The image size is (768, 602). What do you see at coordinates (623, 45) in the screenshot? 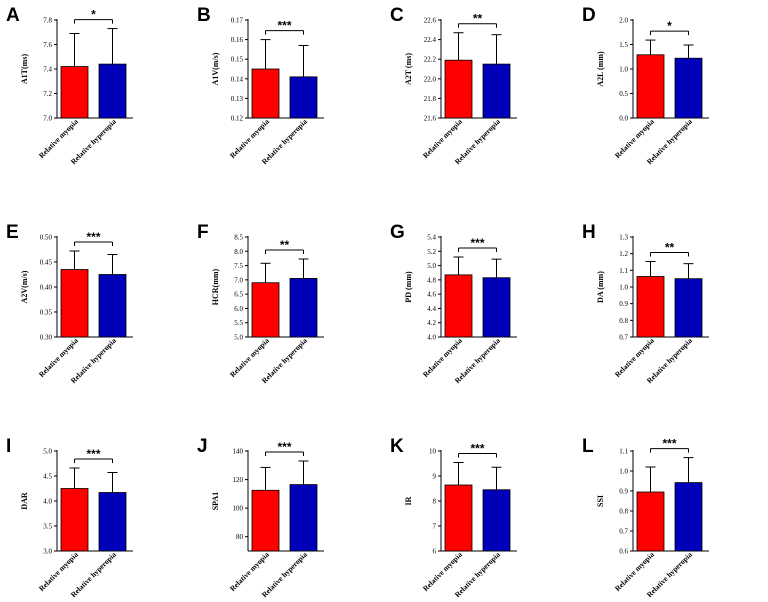
I see `y-tick-label: 1.5` at bounding box center [623, 45].